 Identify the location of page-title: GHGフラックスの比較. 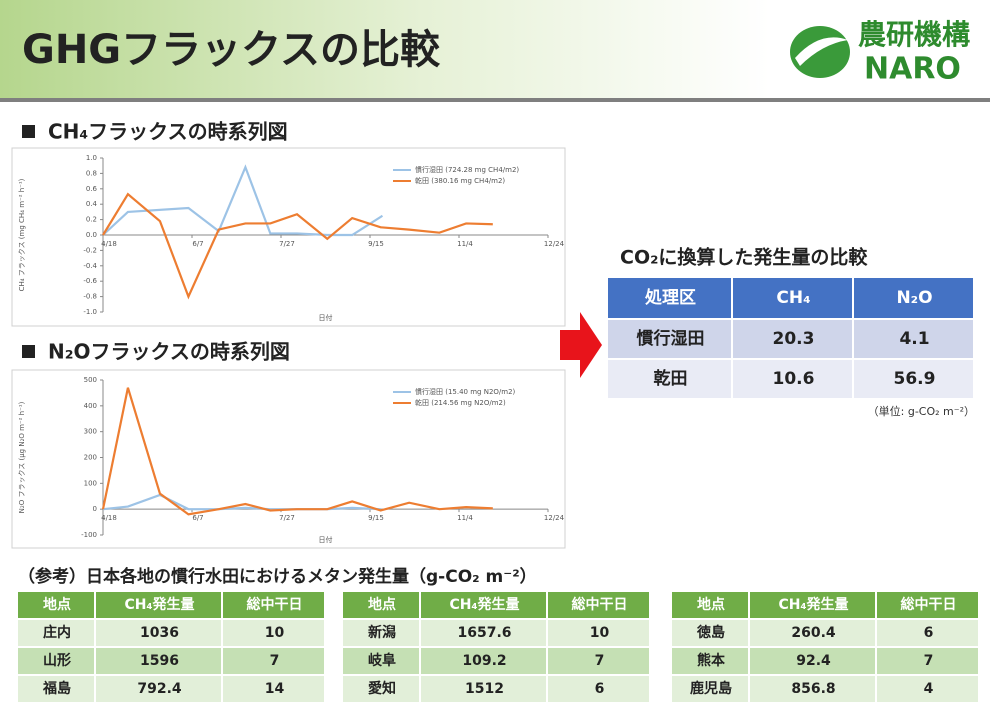
(231, 50).